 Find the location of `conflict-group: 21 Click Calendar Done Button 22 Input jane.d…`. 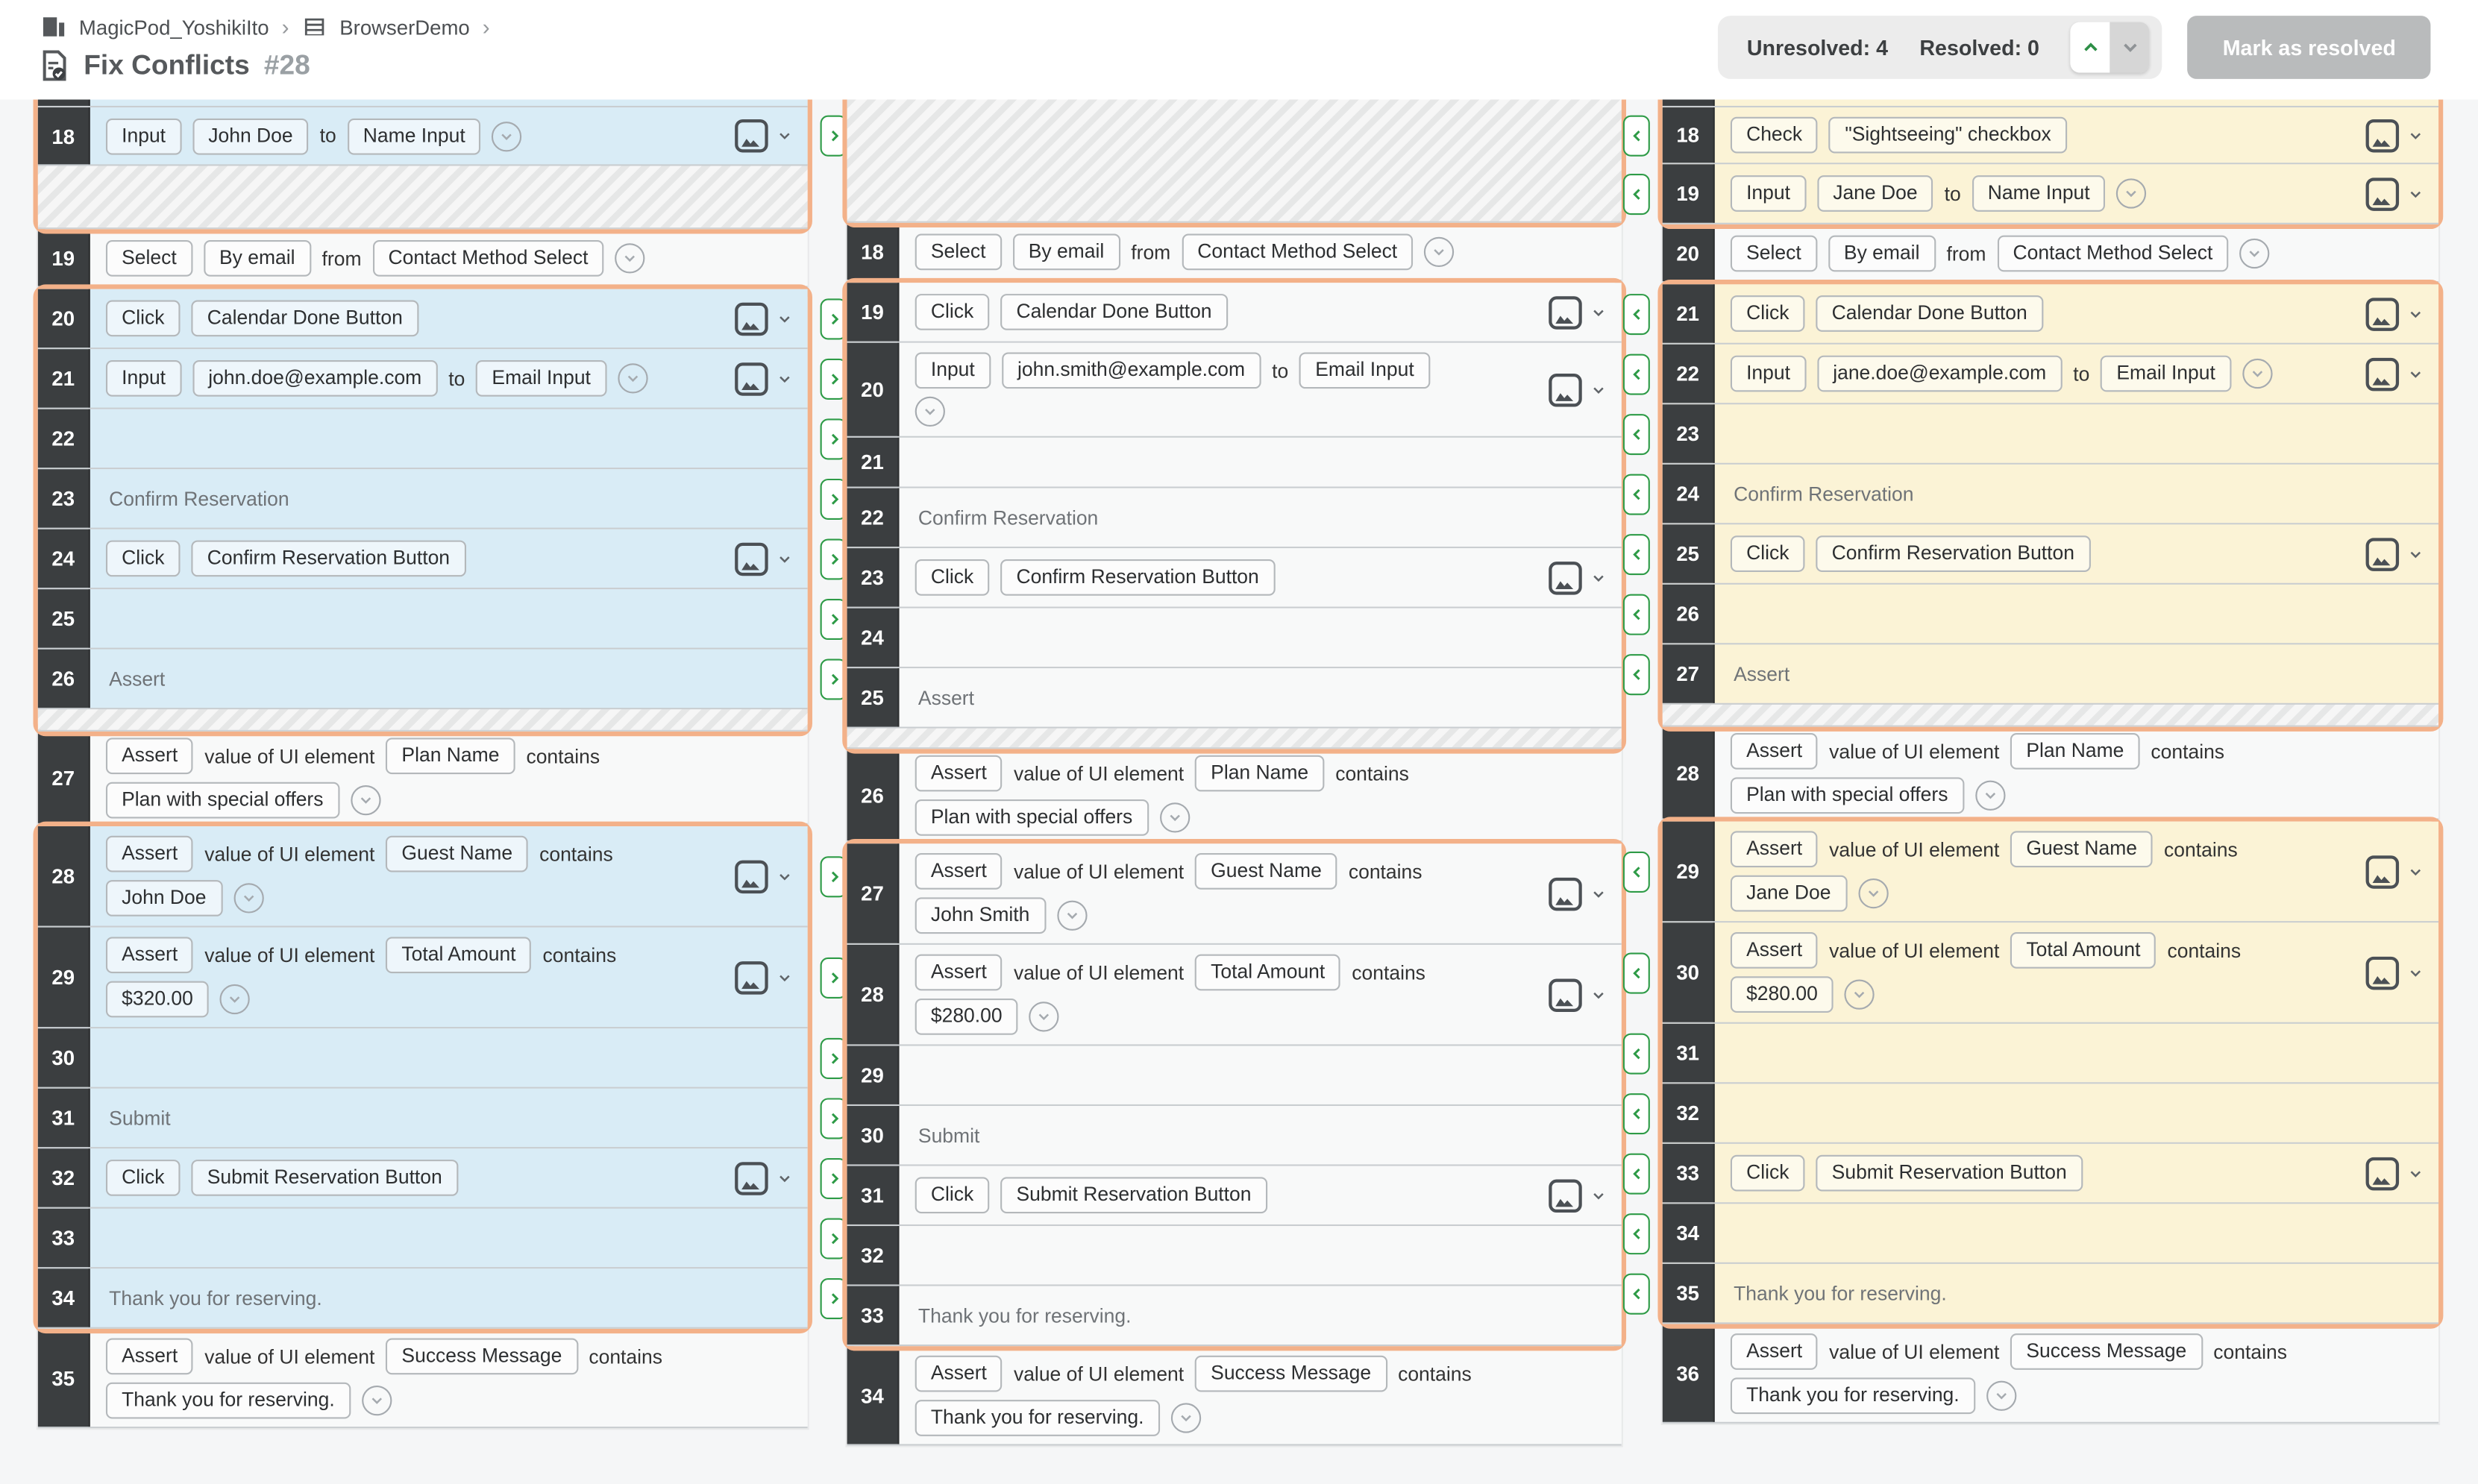

conflict-group: 21 Click Calendar Done Button 22 Input jane.d… is located at coordinates (2033, 505).